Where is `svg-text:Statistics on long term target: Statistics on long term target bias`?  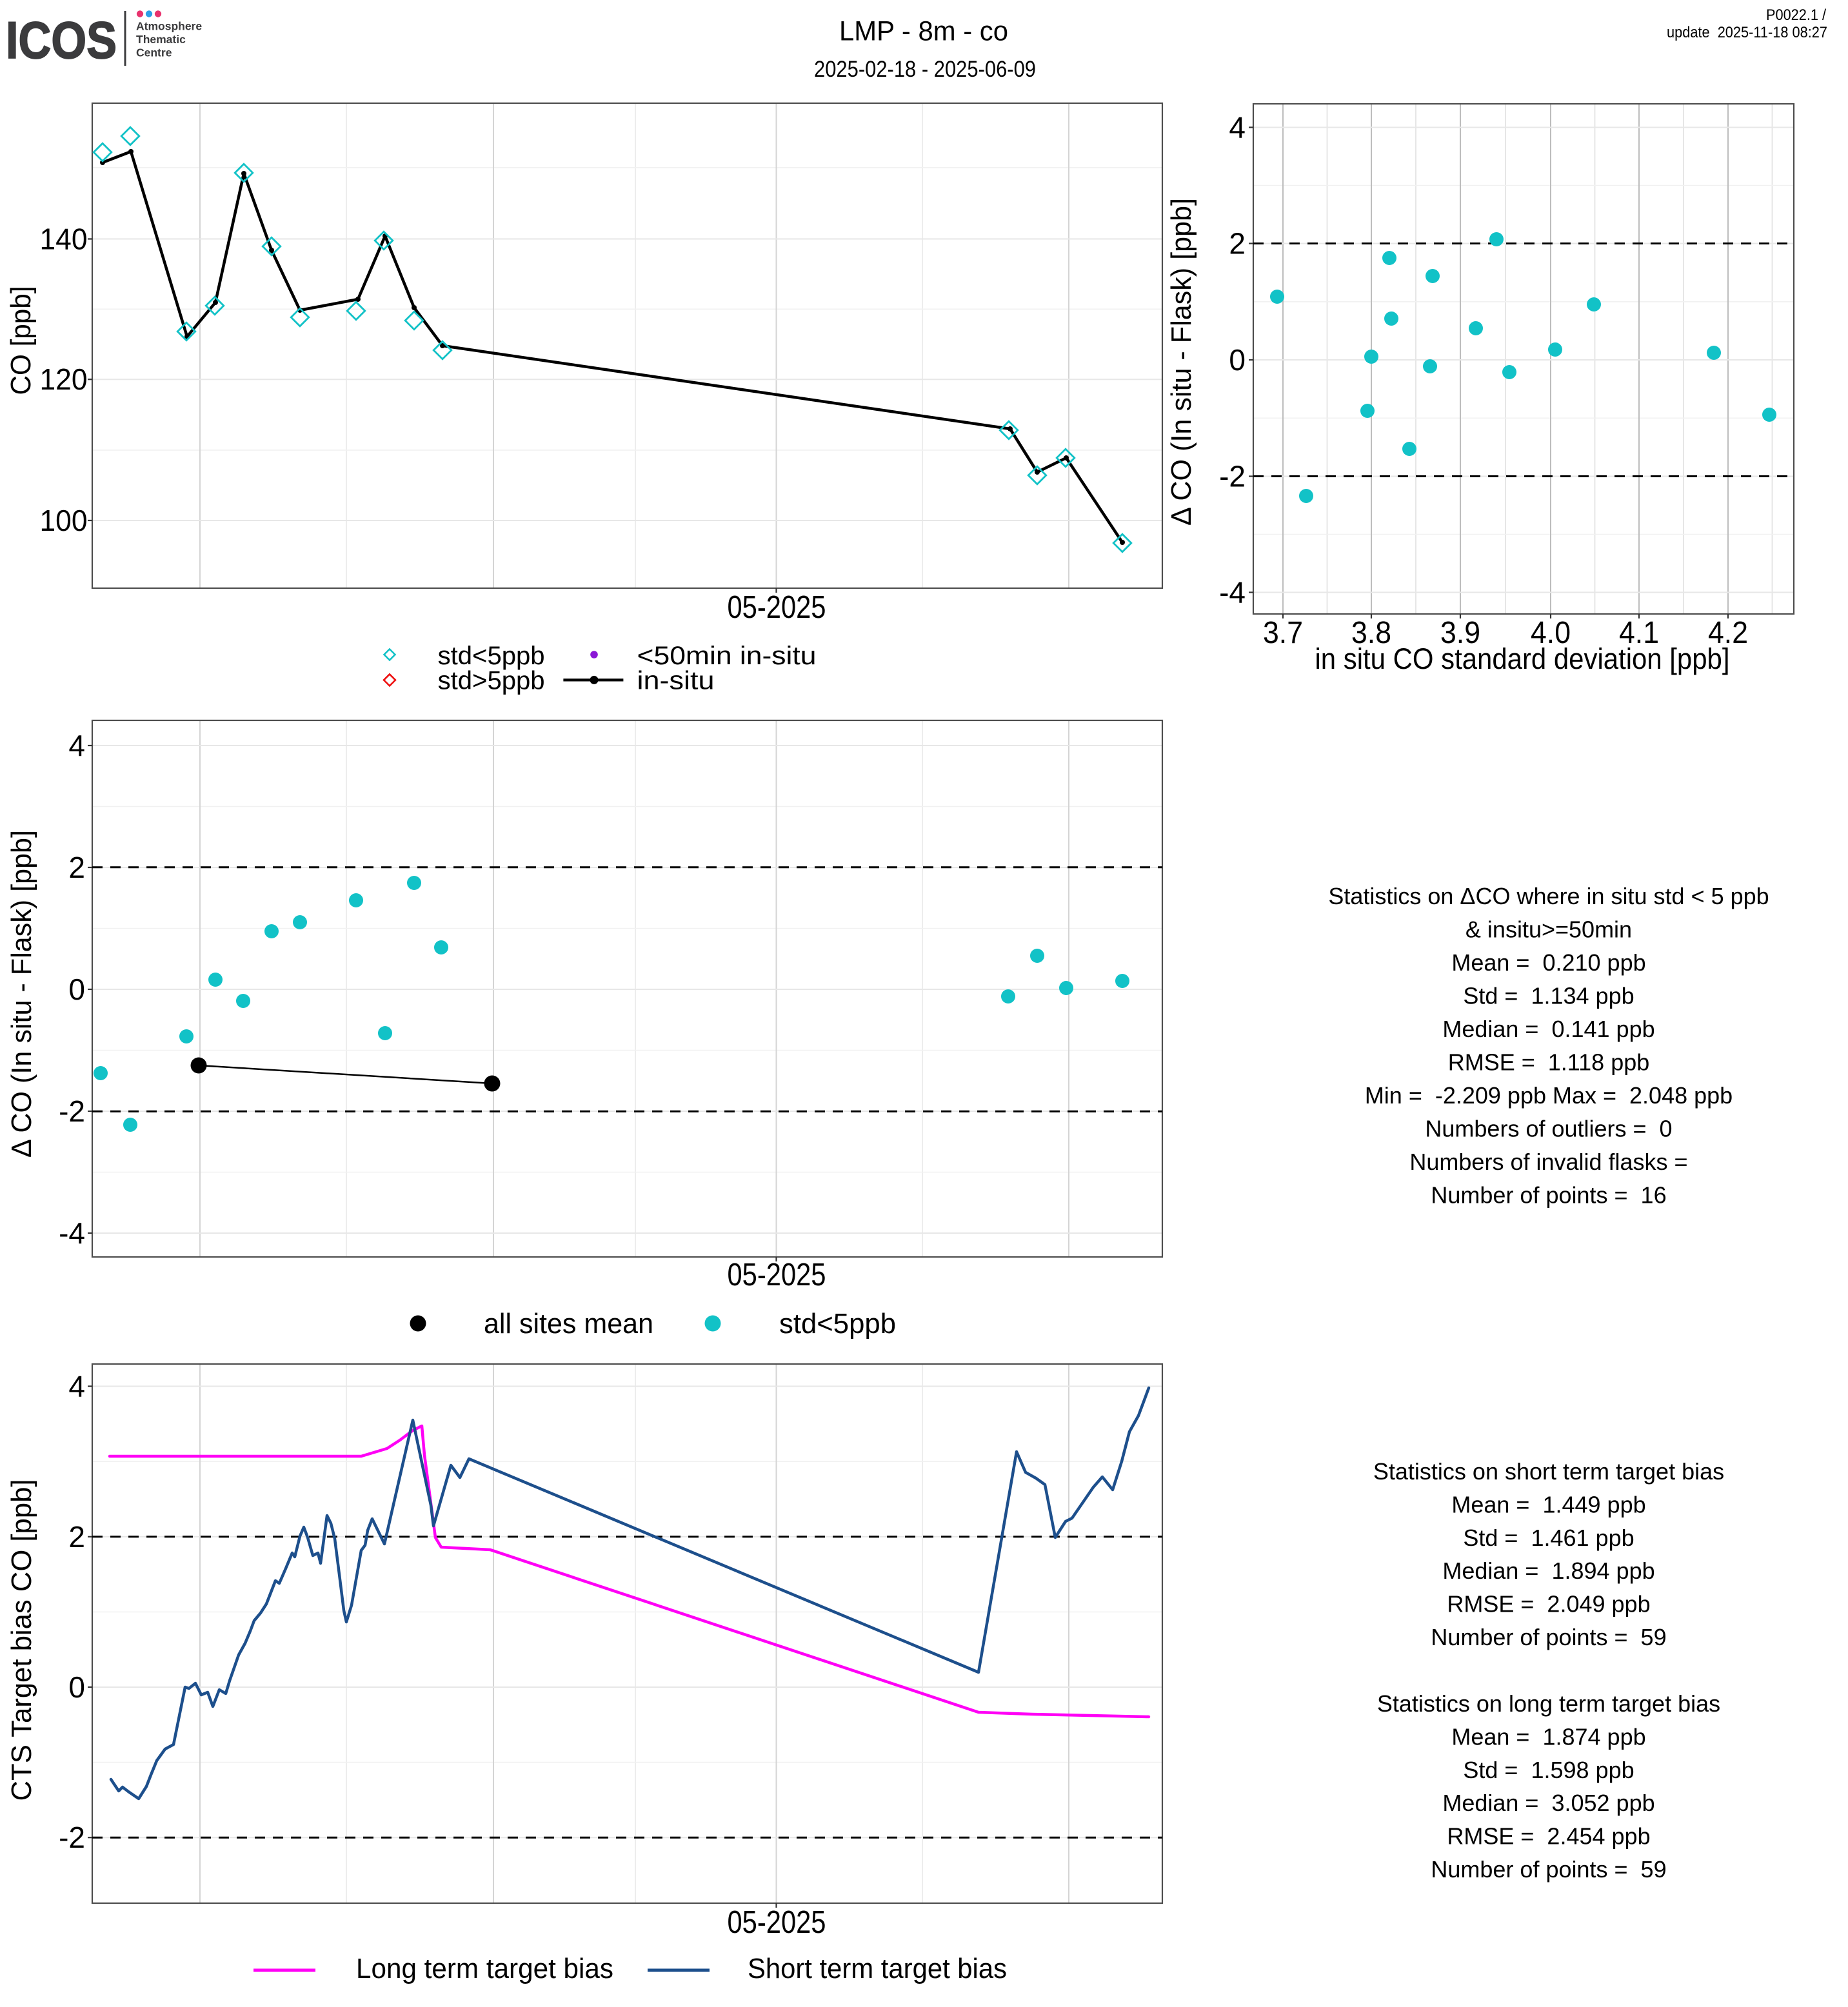
svg-text:Statistics on long term target: Statistics on long term target bias is located at coordinates (1548, 1703).